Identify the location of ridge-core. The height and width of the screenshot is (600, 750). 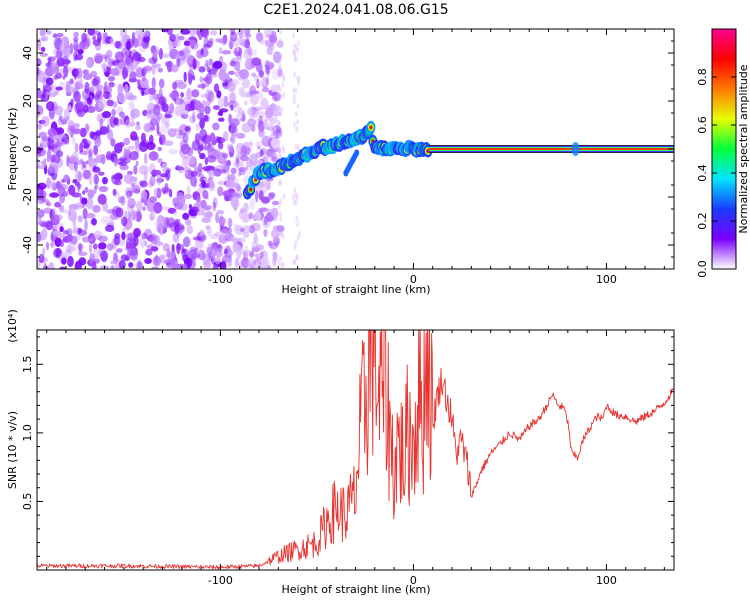
(251, 189).